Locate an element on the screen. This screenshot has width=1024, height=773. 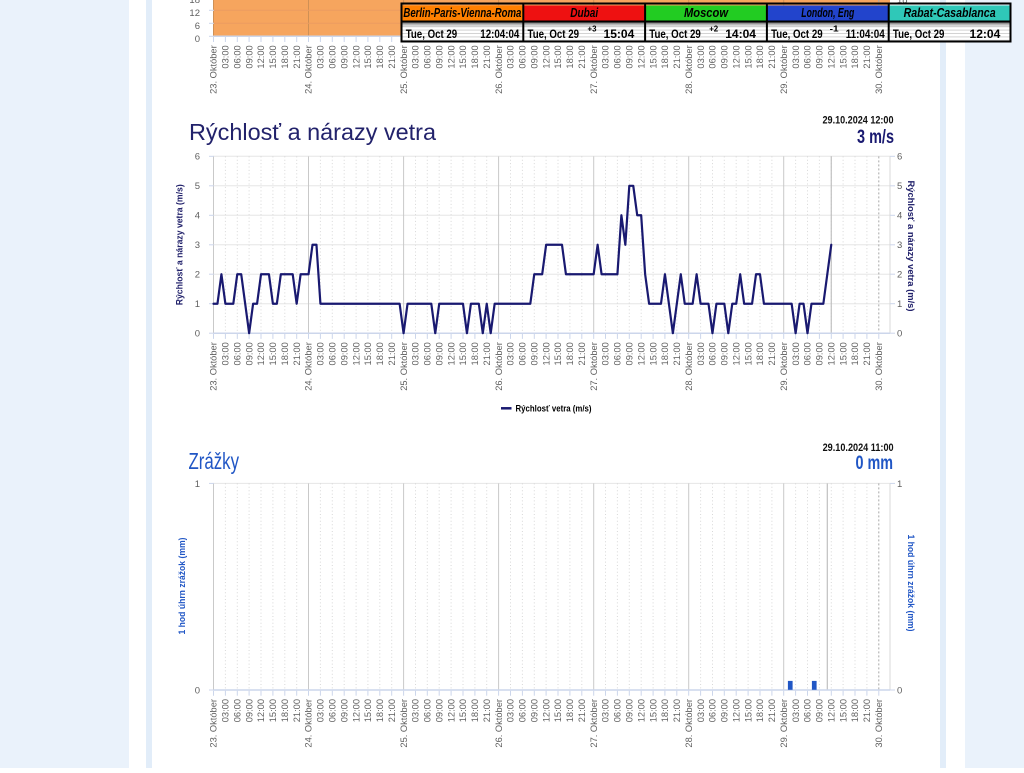
svg-text: Tue, Oct 29 is located at coordinates (432, 34).